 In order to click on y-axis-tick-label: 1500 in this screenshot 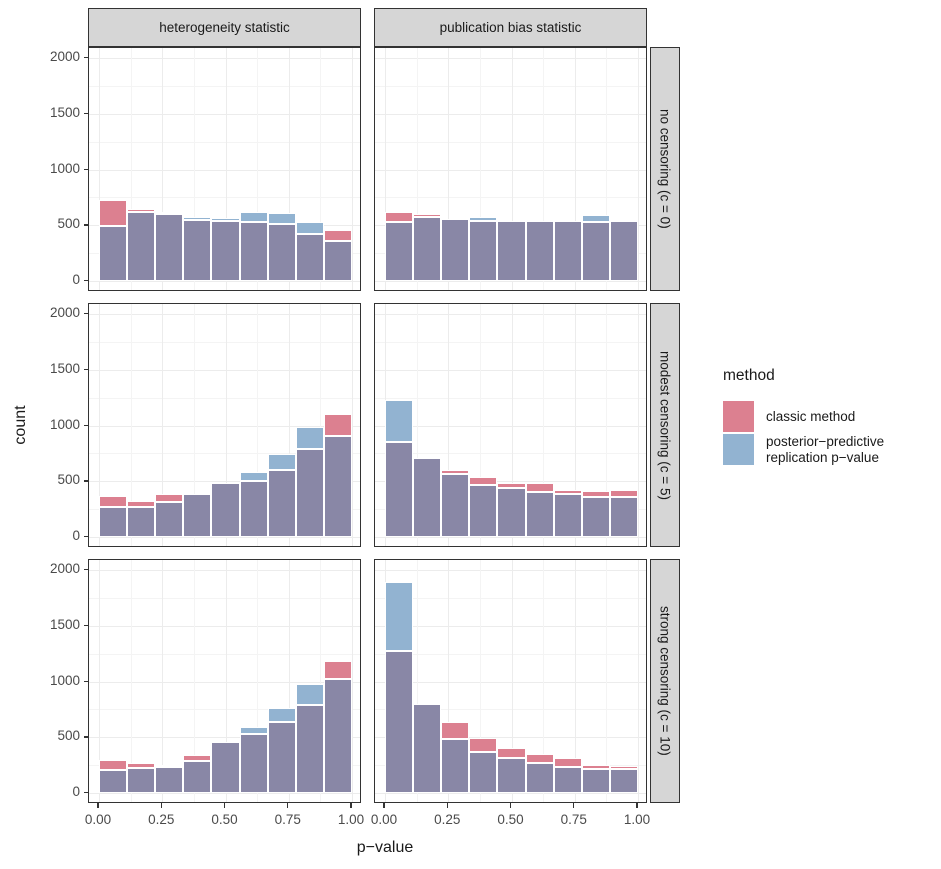, I will do `click(64, 112)`.